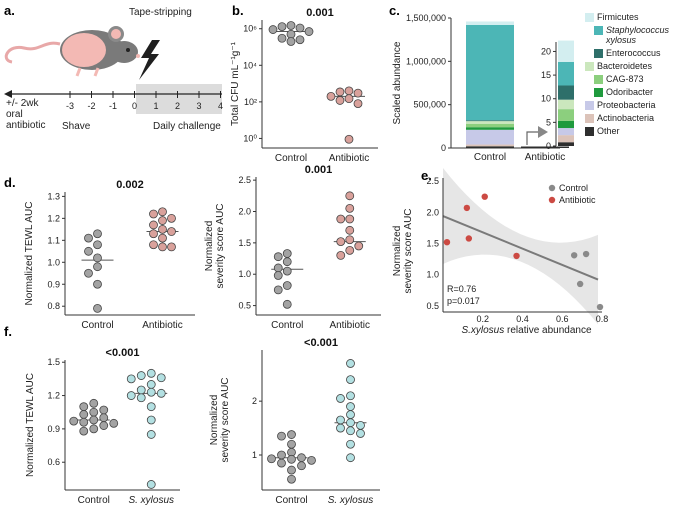  I want to click on y-tick-label: 1.0, so click(53, 262).